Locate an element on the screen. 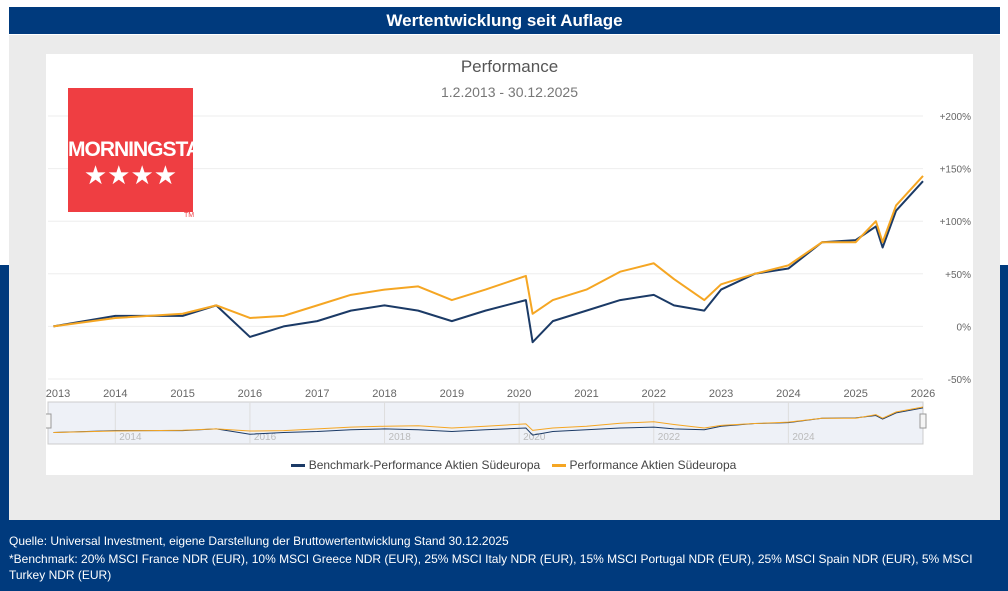 This screenshot has width=1008, height=591. legend-item-benchmark: Benchmark-Performance Aktien Südeuropa is located at coordinates (411, 465).